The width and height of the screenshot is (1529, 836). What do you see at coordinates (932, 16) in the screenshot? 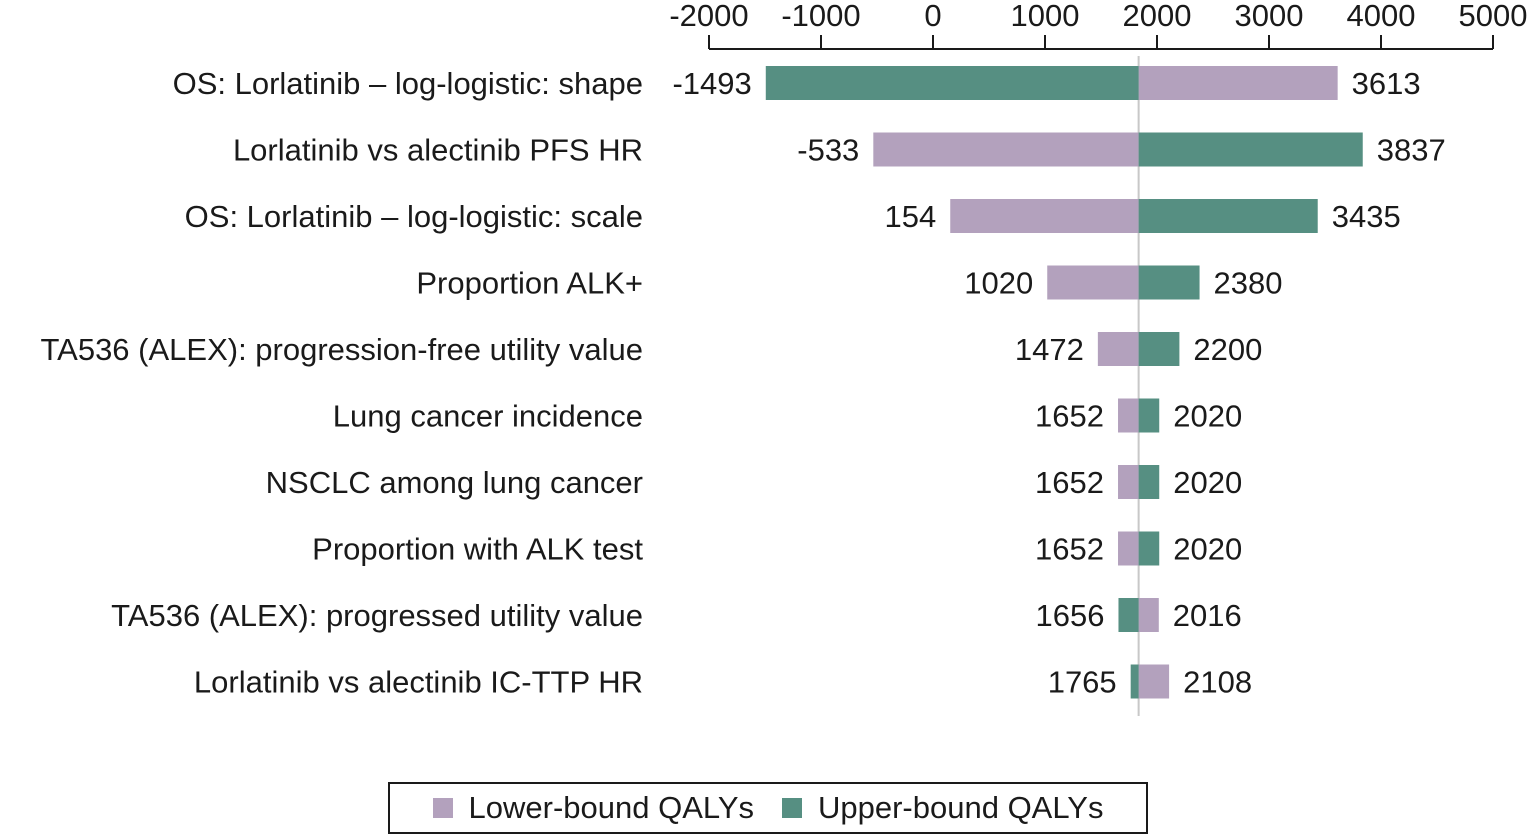
I see `x-tick-label: 0` at bounding box center [932, 16].